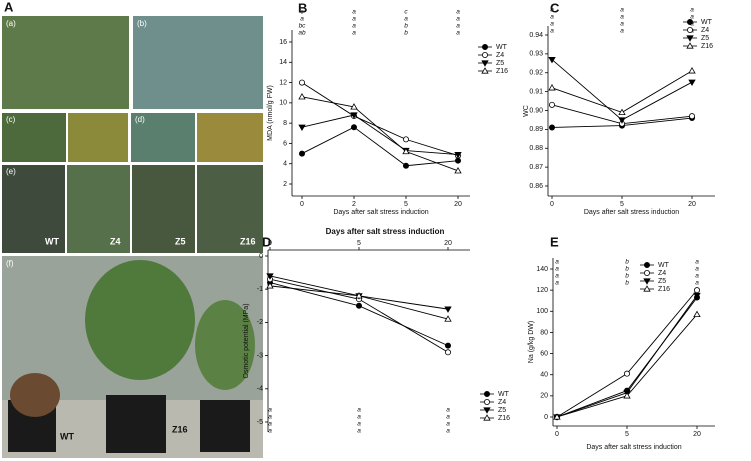 The height and width of the screenshot is (461, 751). Describe the element at coordinates (285, 184) in the screenshot. I see `y-tick-label: 2` at that location.